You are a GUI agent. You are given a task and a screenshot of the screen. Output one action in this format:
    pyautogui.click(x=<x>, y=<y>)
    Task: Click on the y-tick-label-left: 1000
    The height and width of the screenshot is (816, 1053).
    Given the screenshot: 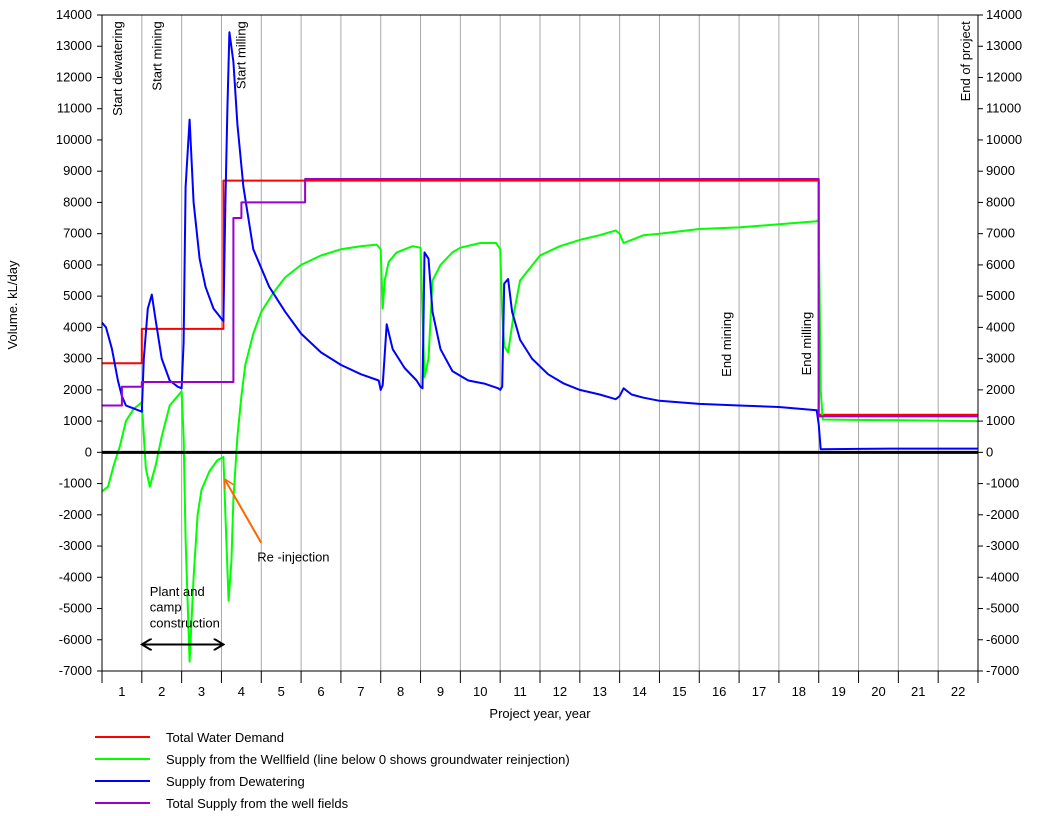 What is the action you would take?
    pyautogui.click(x=77, y=420)
    